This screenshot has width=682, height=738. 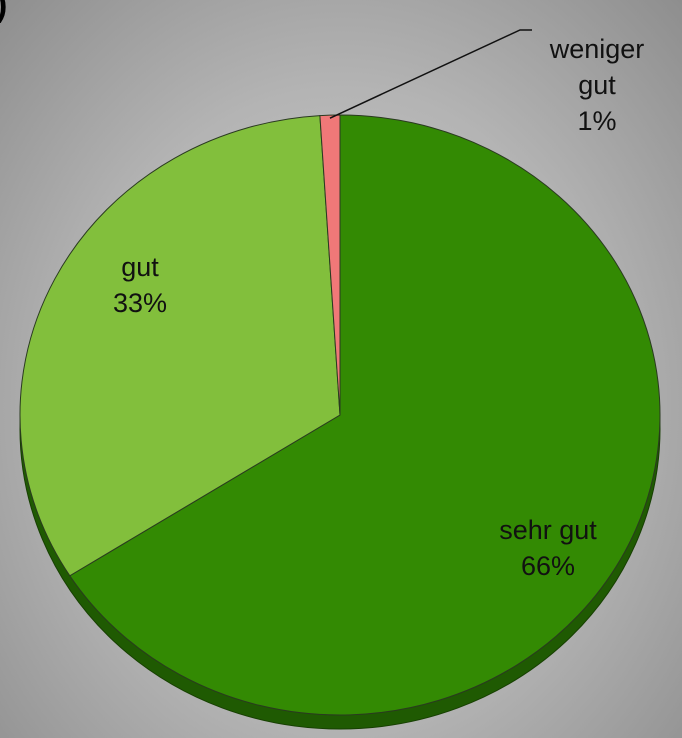 What do you see at coordinates (140, 285) in the screenshot?
I see `slice-label: gut 33%` at bounding box center [140, 285].